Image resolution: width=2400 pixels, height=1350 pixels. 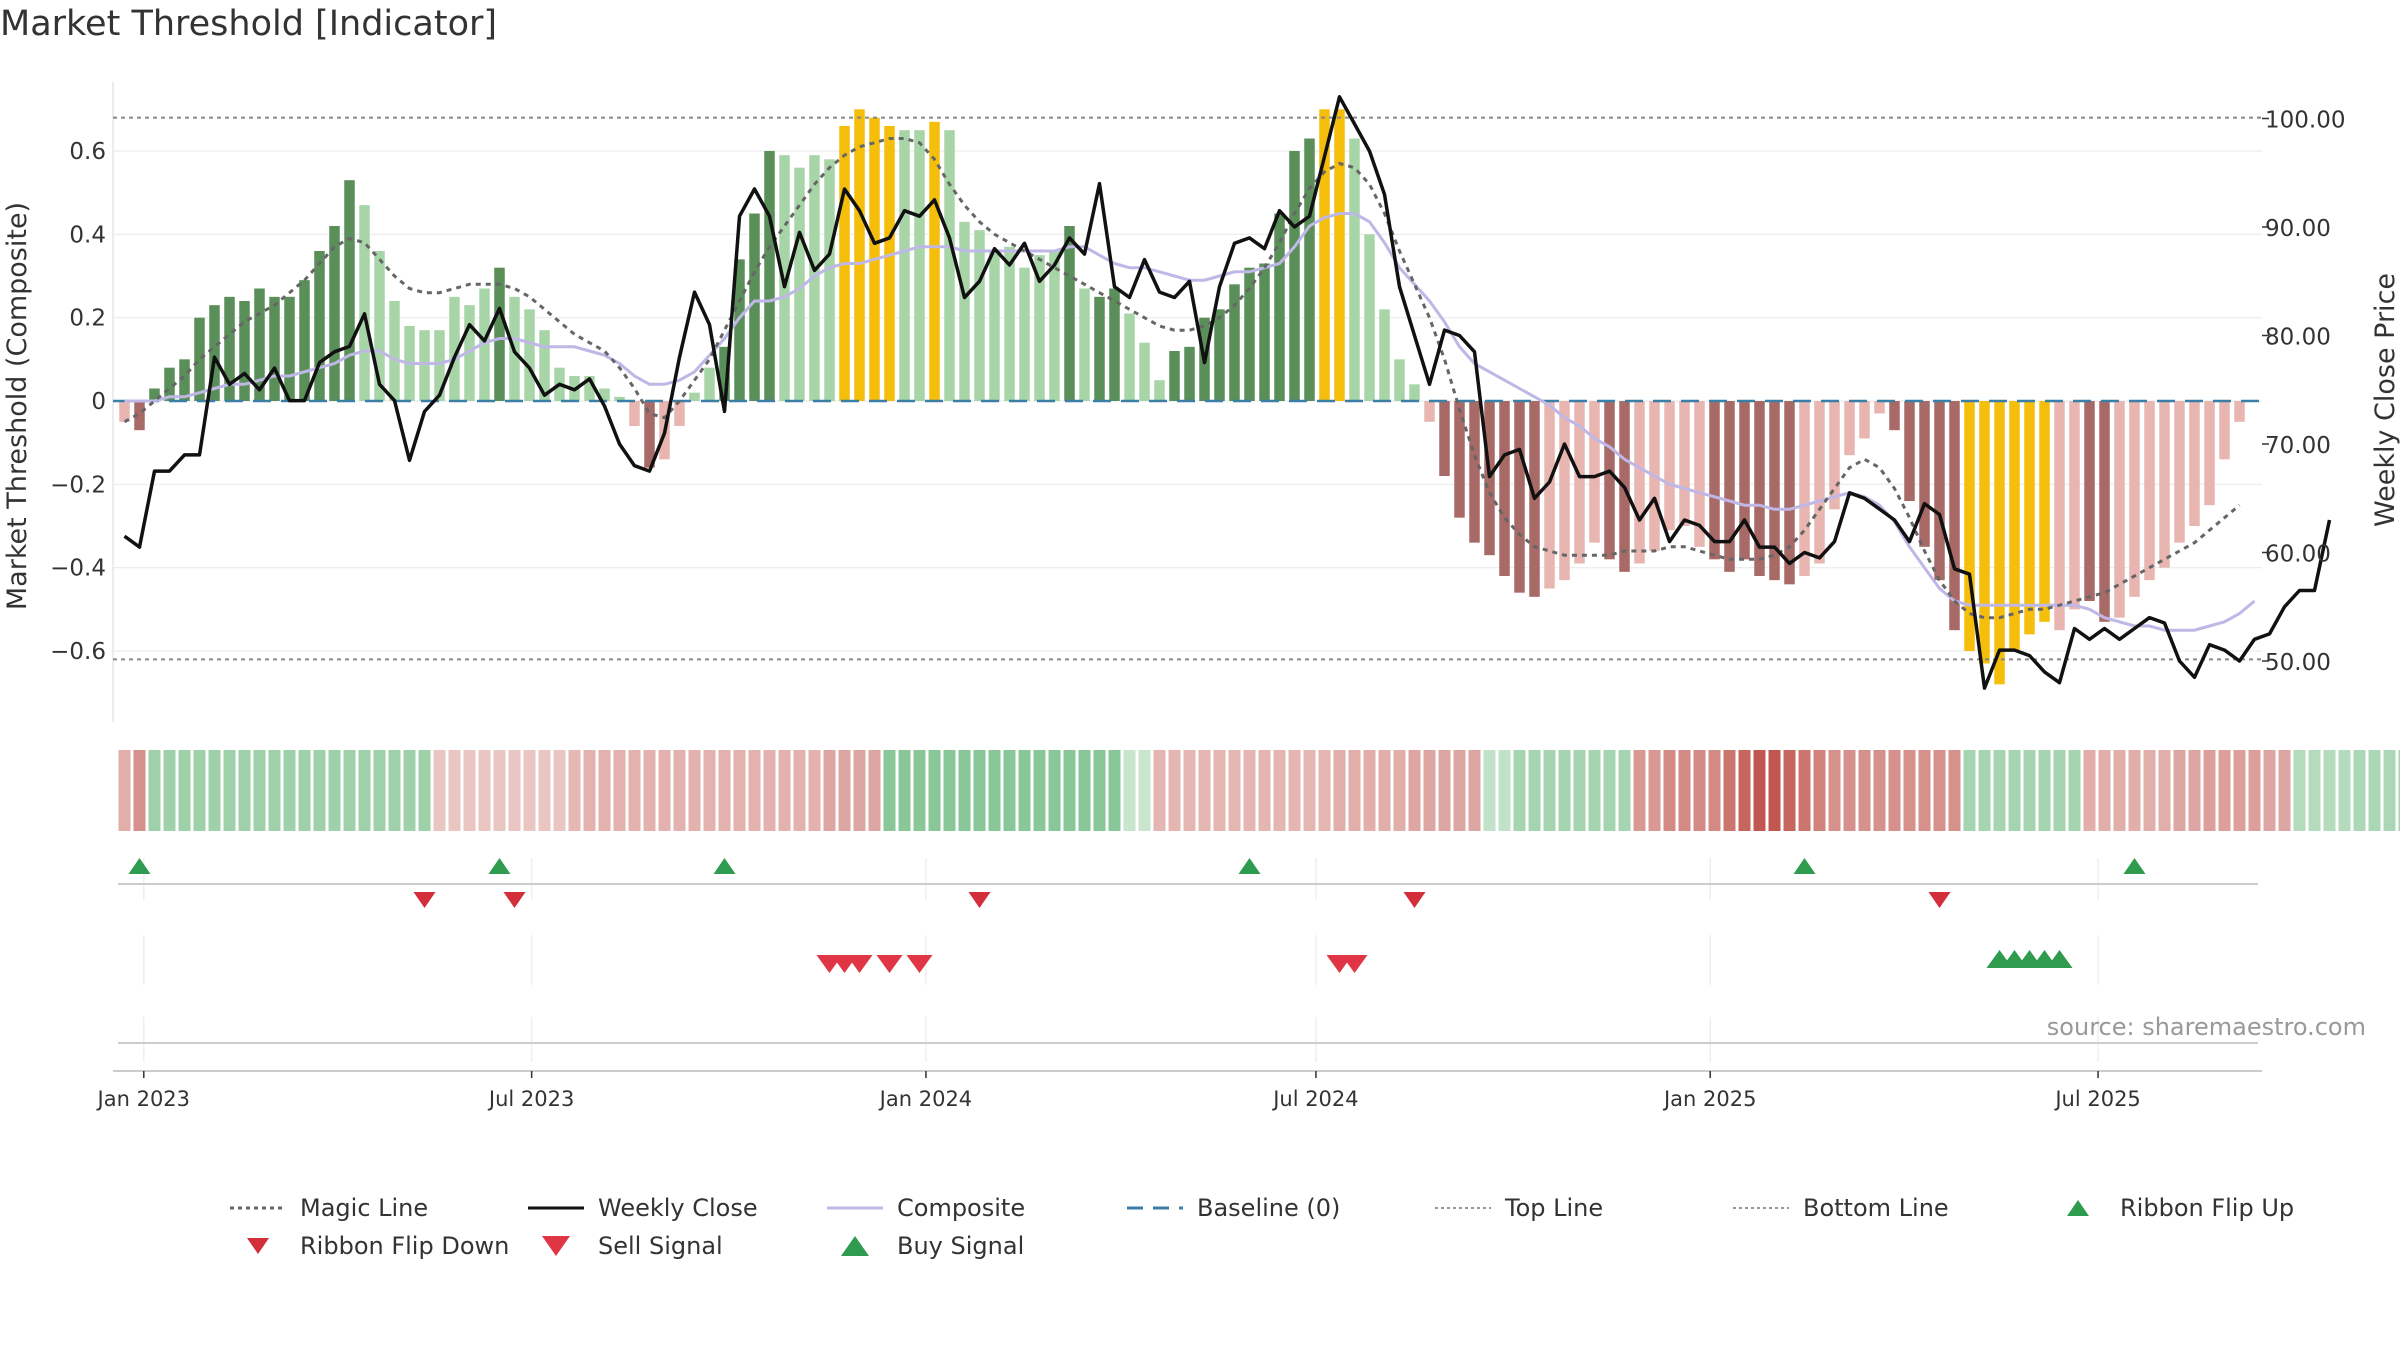 I want to click on y-axis-right-label: Weekly Close Price, so click(x=2385, y=400).